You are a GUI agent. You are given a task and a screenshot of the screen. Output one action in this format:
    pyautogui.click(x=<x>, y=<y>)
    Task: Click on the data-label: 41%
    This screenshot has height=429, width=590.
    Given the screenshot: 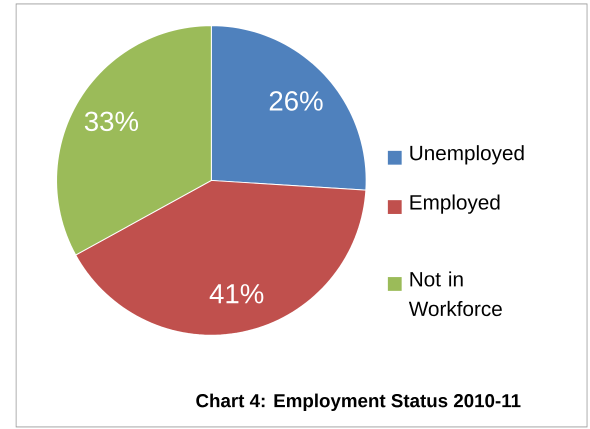 What is the action you would take?
    pyautogui.click(x=237, y=294)
    